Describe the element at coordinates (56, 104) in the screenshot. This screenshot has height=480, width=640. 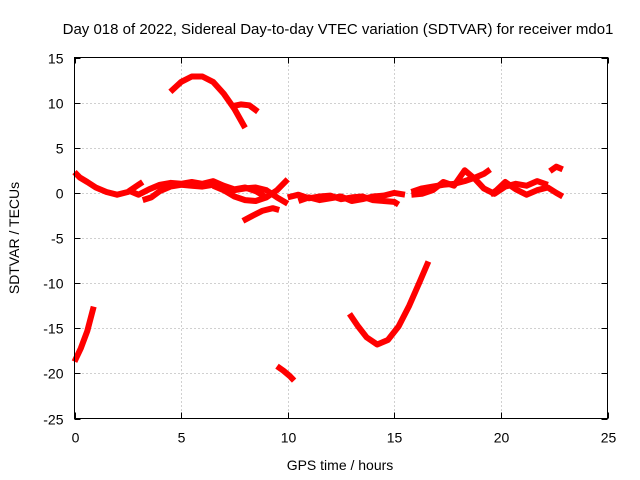
I see `y-tick-label: 10` at that location.